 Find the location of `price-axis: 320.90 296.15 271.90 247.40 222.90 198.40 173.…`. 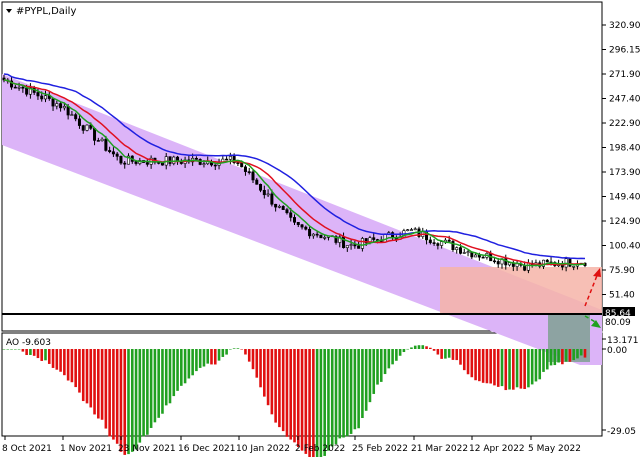

price-axis: 320.90 296.15 271.90 247.40 222.90 198.40 173.… is located at coordinates (621, 161).